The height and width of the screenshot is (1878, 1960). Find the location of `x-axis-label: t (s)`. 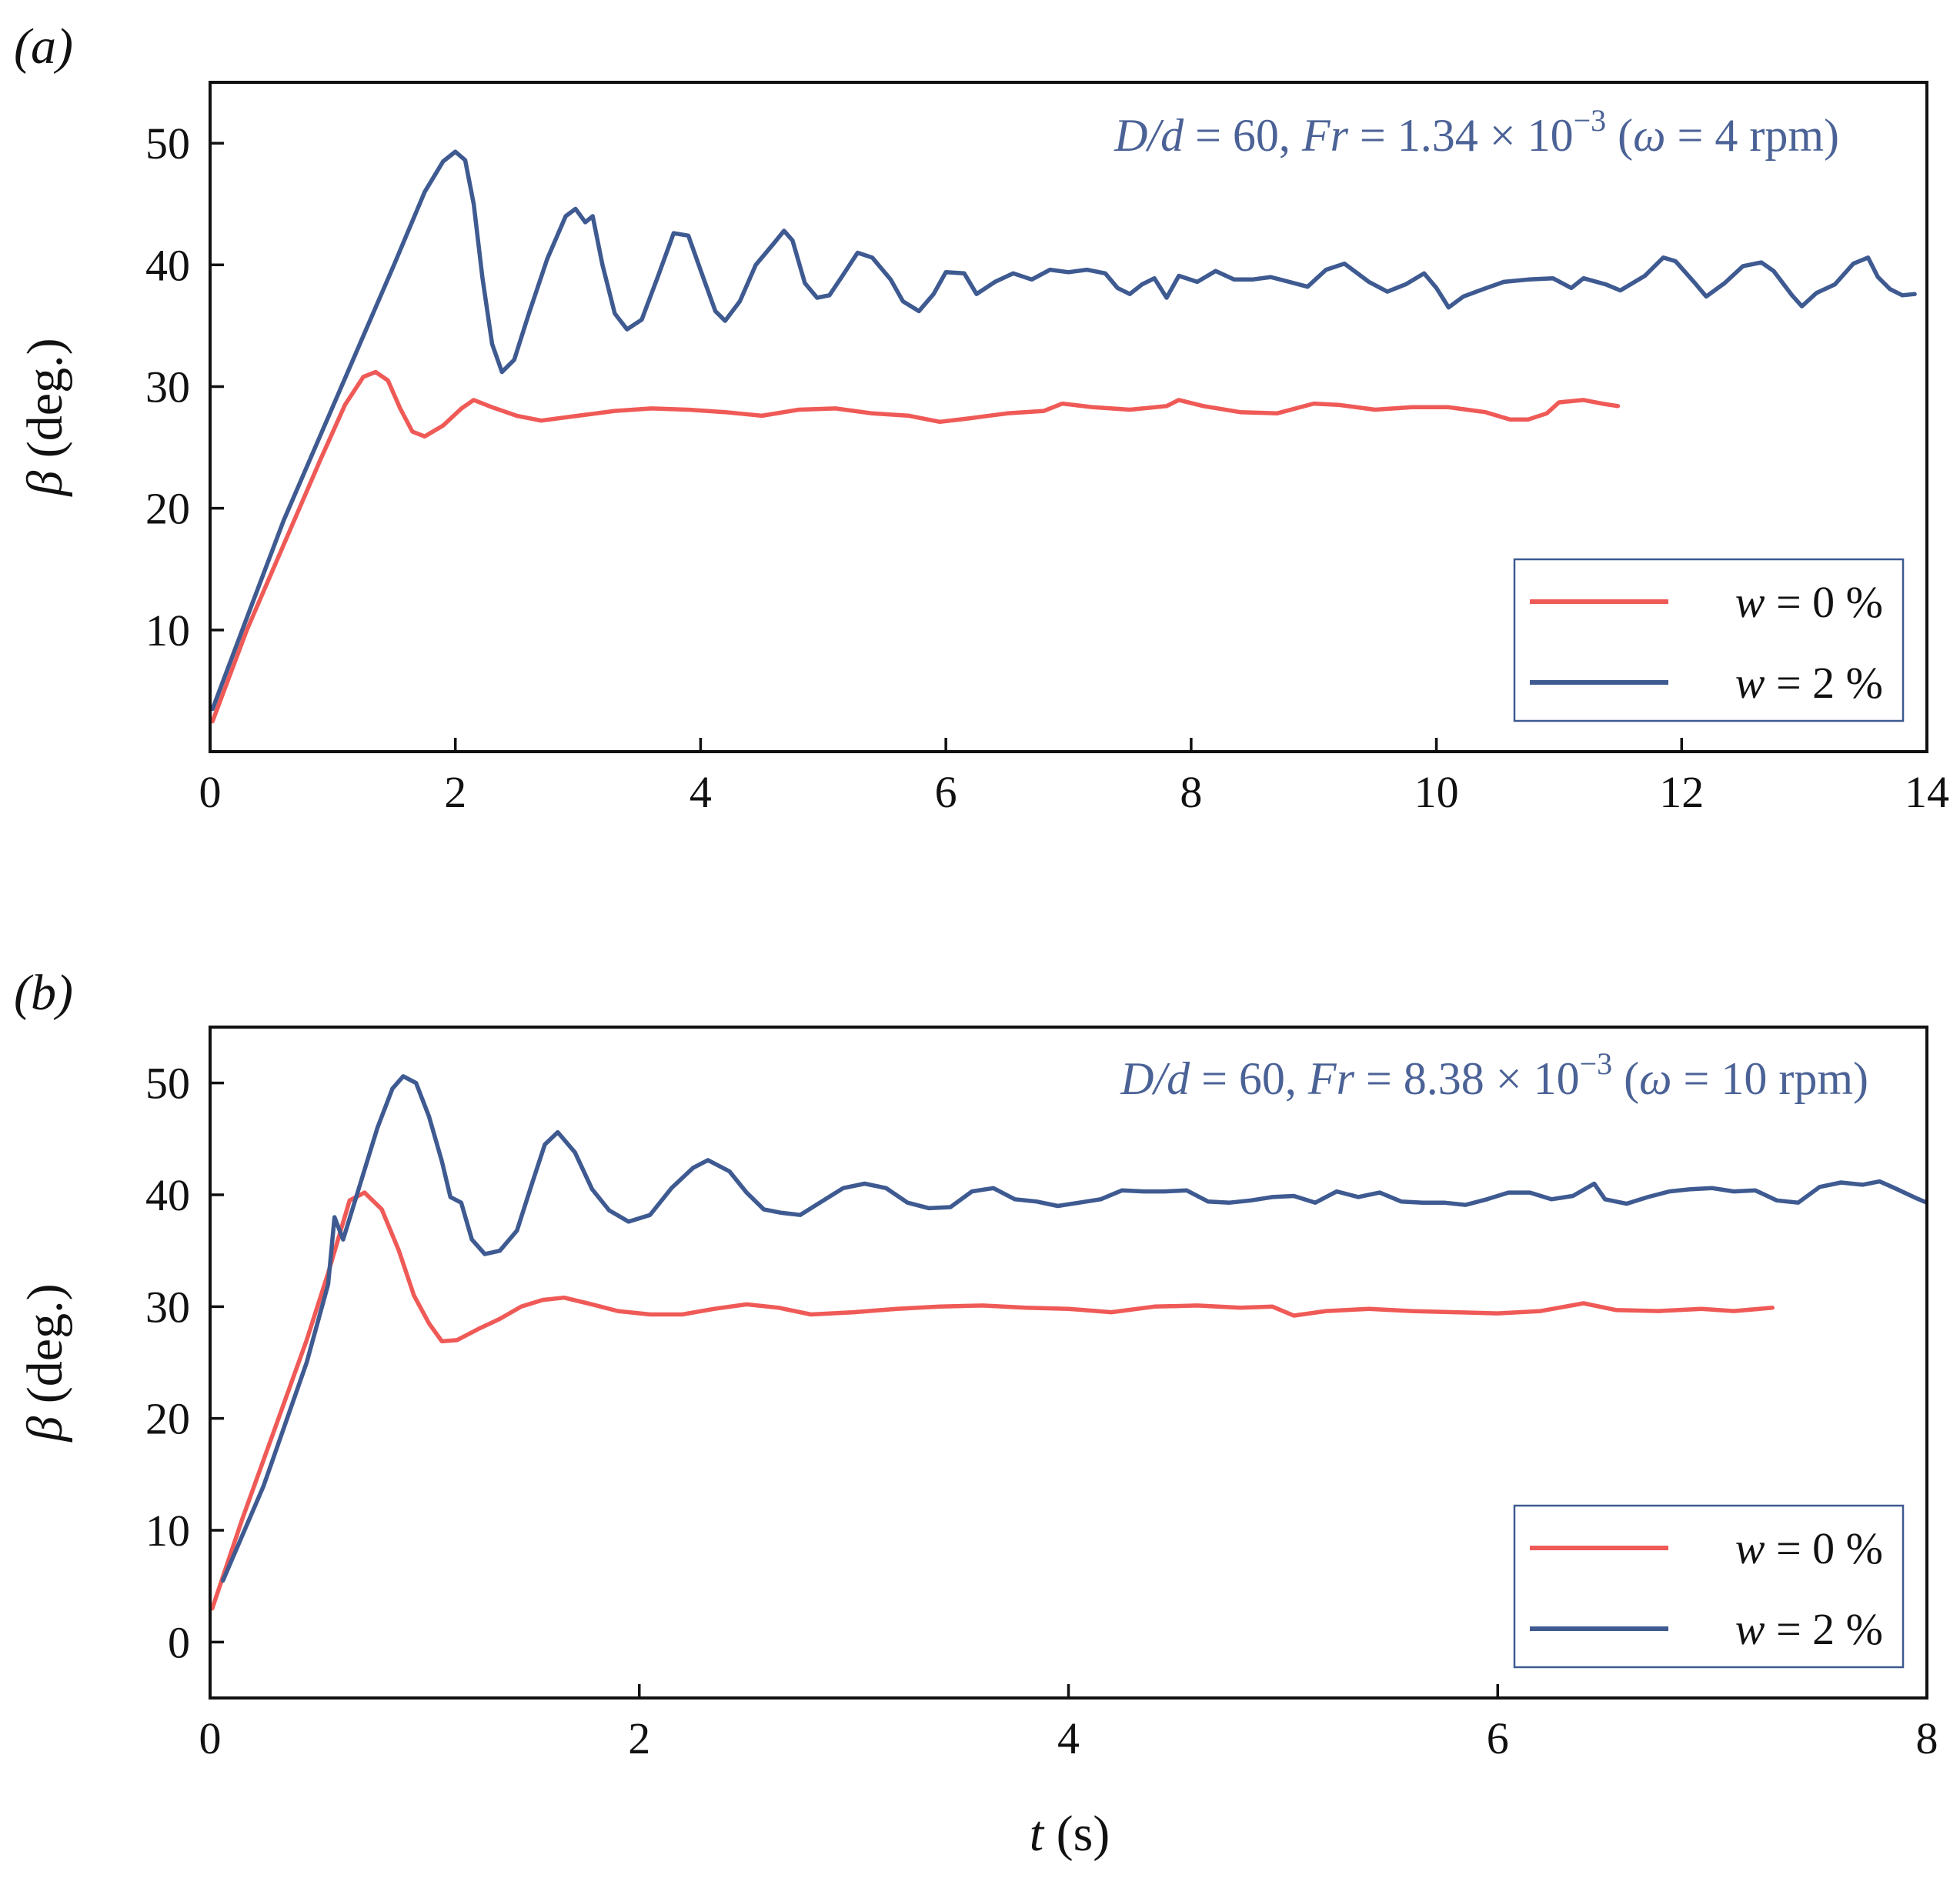

x-axis-label: t (s) is located at coordinates (1070, 1834).